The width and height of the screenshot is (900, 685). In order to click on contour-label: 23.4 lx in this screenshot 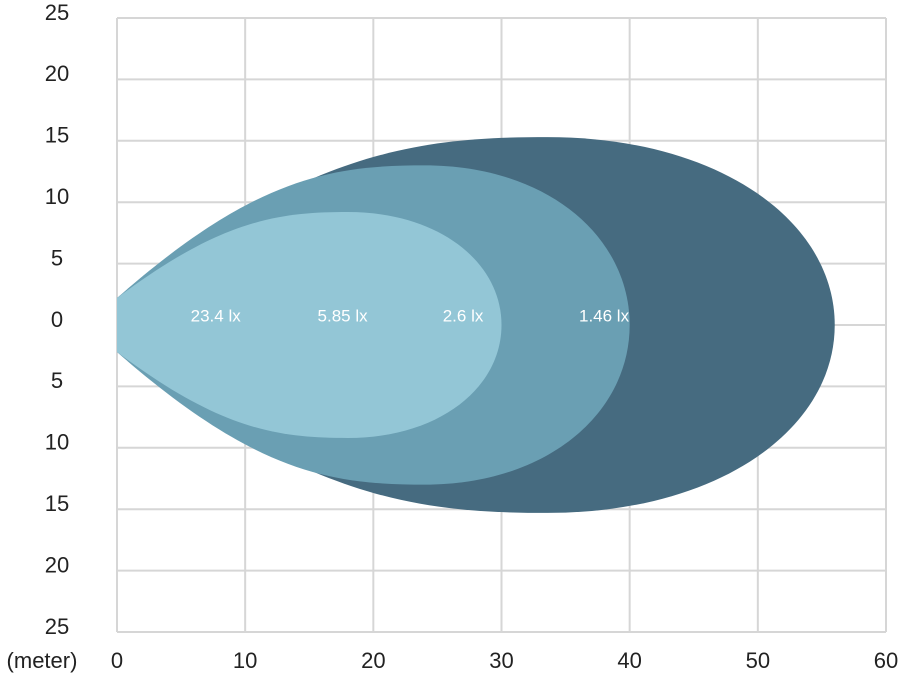, I will do `click(216, 315)`.